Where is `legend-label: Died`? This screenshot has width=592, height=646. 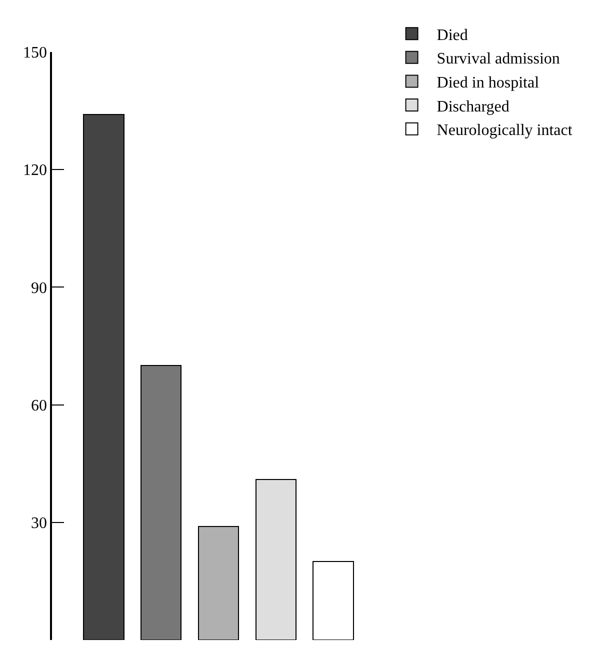 legend-label: Died is located at coordinates (452, 35).